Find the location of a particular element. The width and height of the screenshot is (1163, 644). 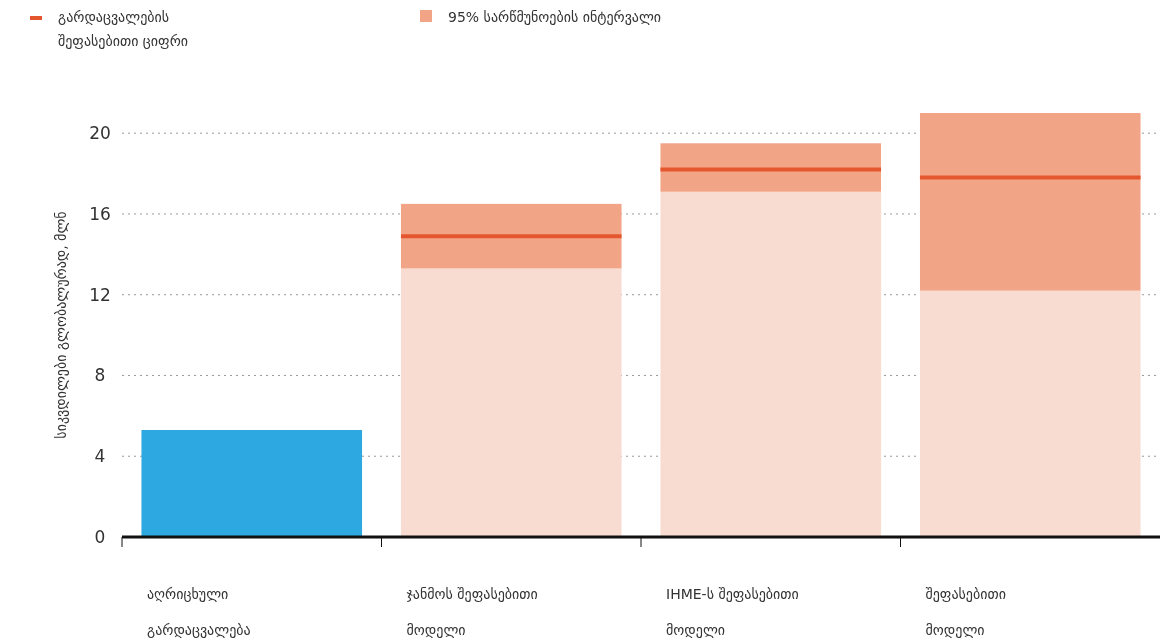

y-tick-label: 0 is located at coordinates (100, 536).